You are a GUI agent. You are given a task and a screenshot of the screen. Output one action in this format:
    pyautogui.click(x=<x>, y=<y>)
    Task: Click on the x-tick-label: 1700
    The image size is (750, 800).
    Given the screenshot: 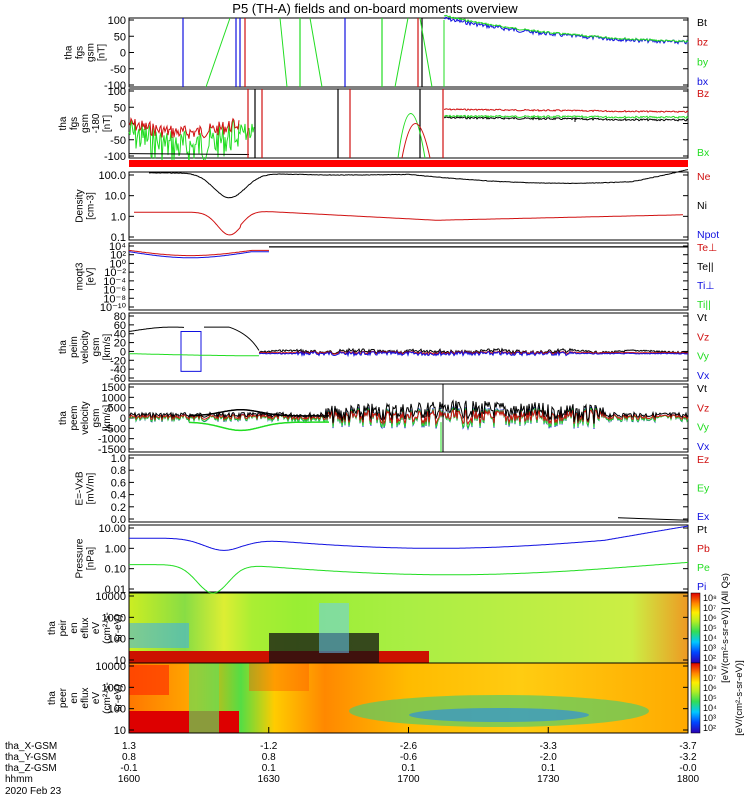 What is the action you would take?
    pyautogui.click(x=408, y=779)
    